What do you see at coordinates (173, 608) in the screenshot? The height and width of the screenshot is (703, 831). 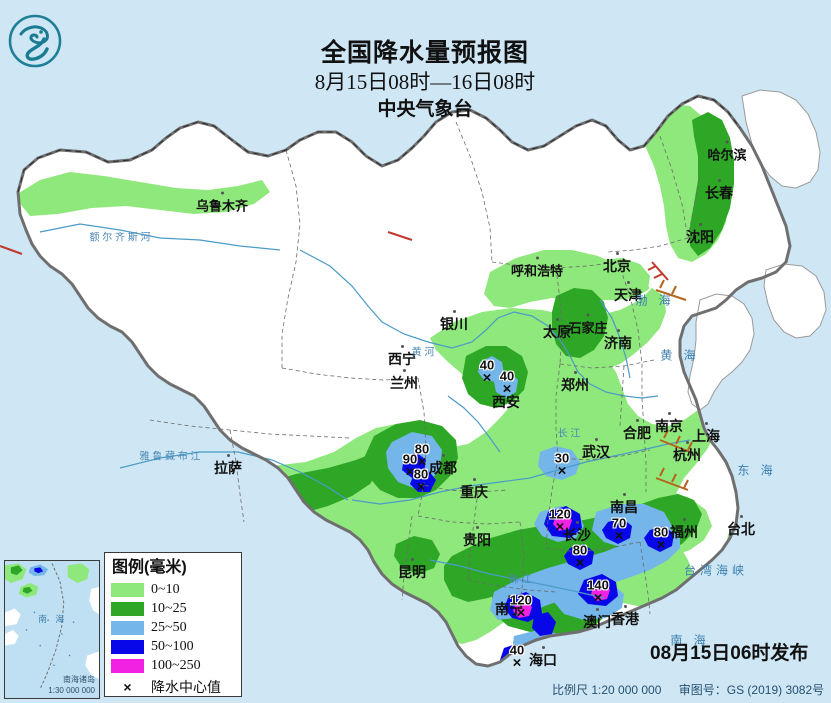 I see `legend-row-1: 10~25` at bounding box center [173, 608].